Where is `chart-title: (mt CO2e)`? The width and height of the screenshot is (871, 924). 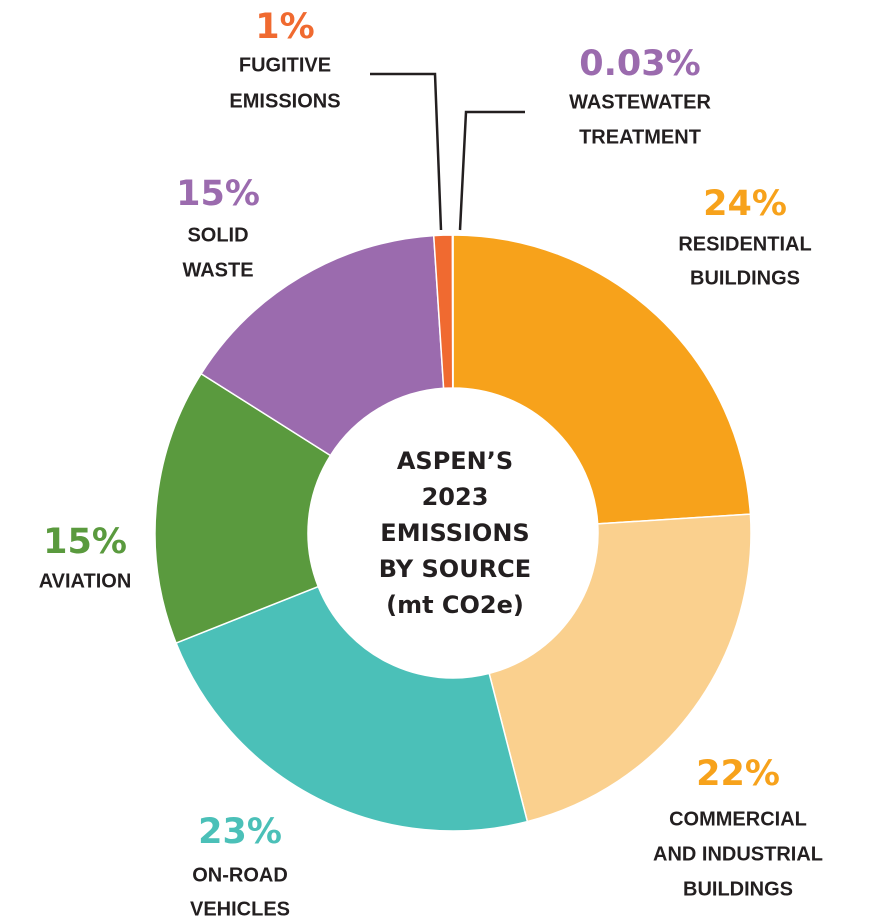 chart-title: (mt CO2e) is located at coordinates (455, 605).